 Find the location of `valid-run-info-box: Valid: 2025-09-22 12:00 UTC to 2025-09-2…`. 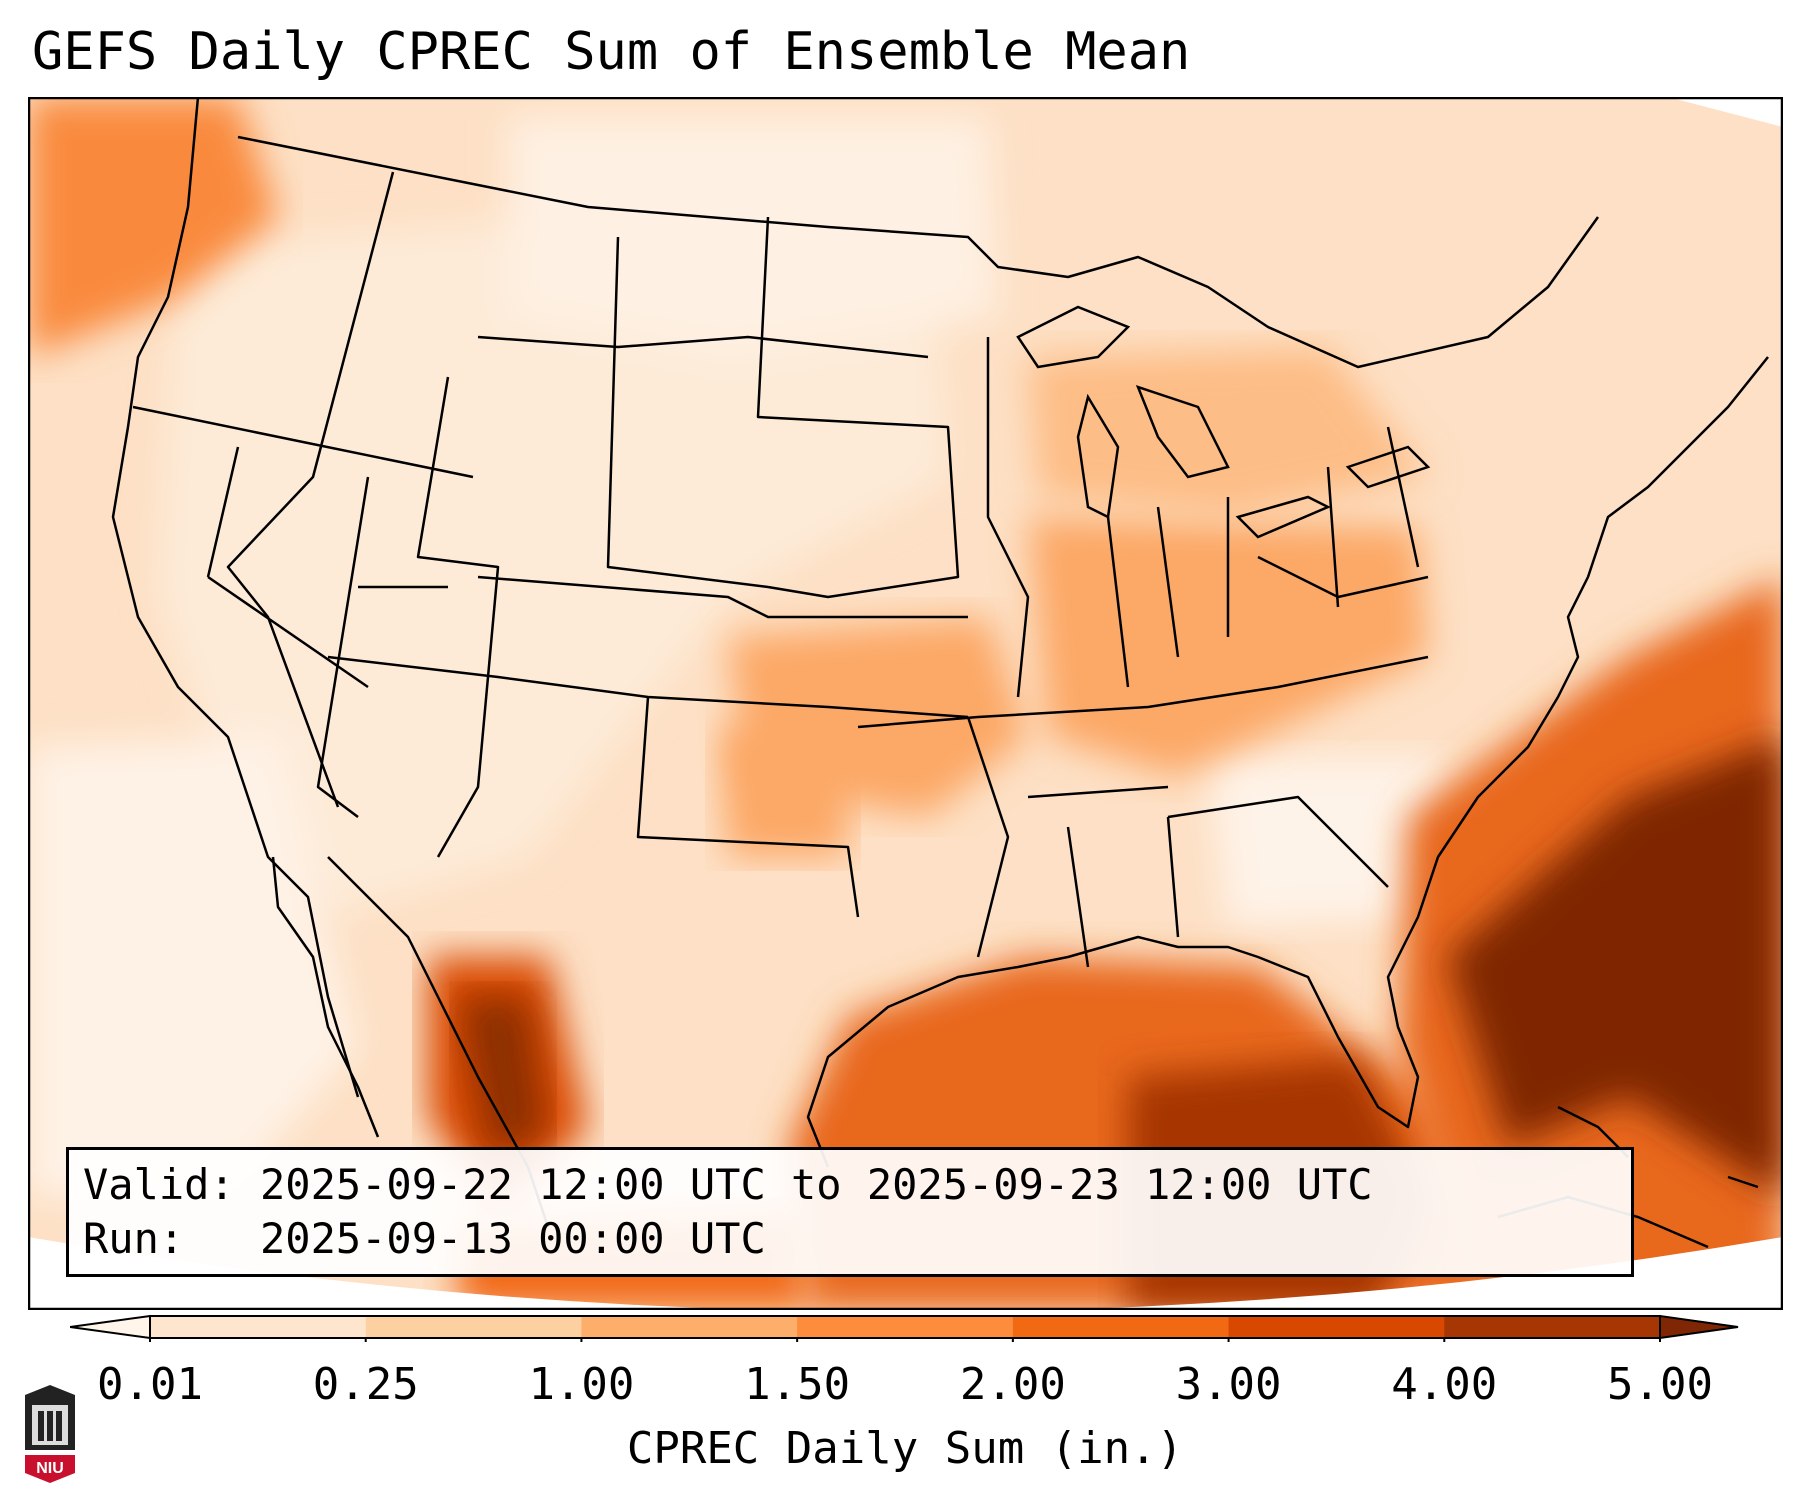

valid-run-info-box: Valid: 2025-09-22 12:00 UTC to 2025-09-2… is located at coordinates (850, 1212).